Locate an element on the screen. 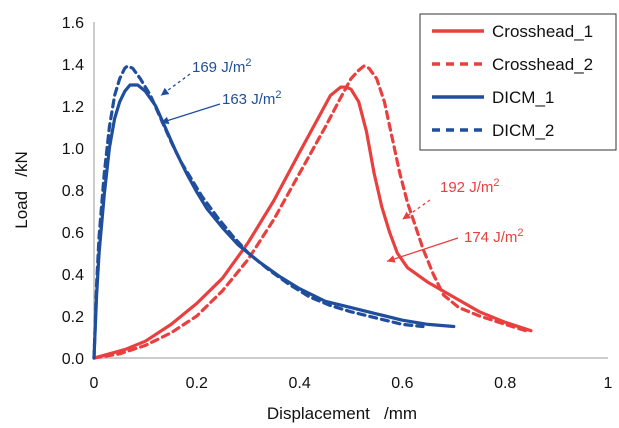 The width and height of the screenshot is (619, 428). x-axis-label: Displacement /mm is located at coordinates (342, 413).